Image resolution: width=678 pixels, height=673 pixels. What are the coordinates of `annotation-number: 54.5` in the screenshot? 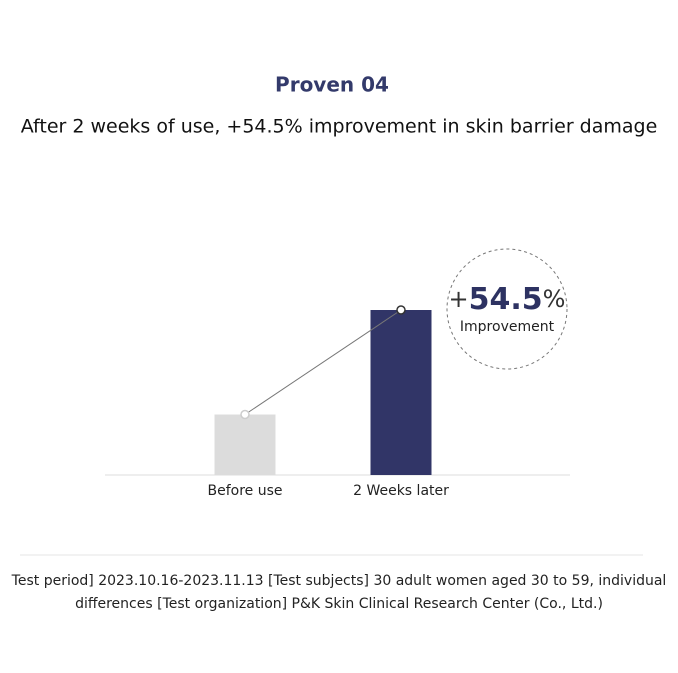 It's located at (506, 299).